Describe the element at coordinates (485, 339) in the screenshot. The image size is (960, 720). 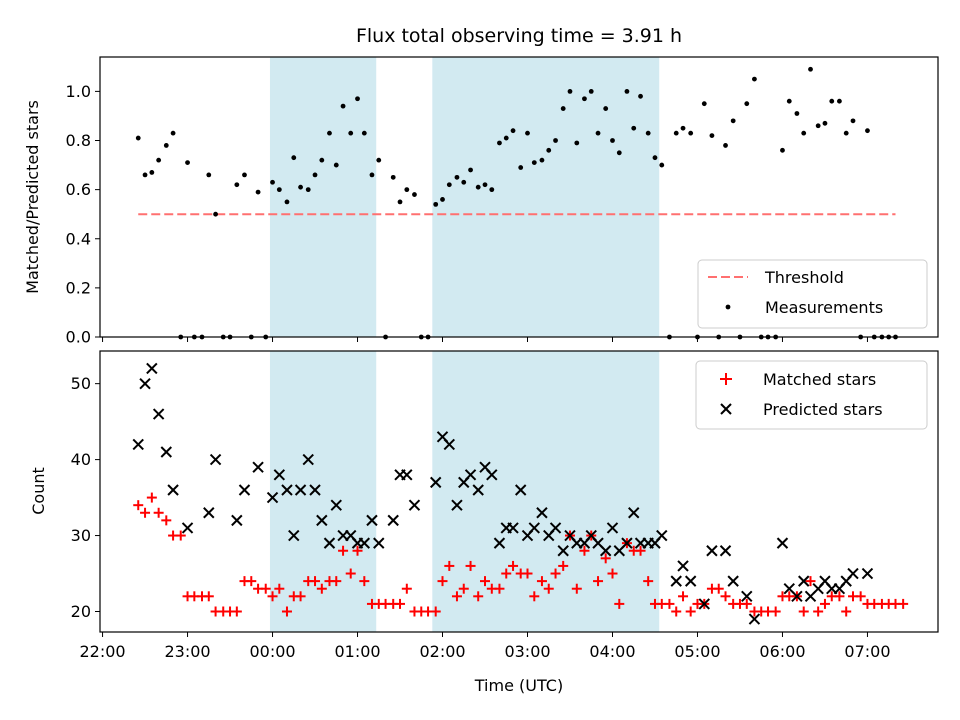
I see `top-x-ticks` at that location.